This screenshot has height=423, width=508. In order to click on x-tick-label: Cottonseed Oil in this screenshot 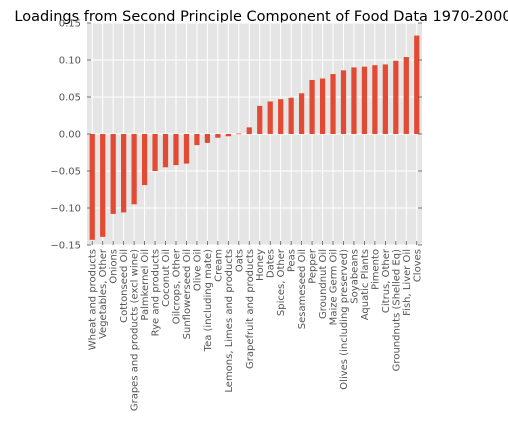, I will do `click(124, 286)`.